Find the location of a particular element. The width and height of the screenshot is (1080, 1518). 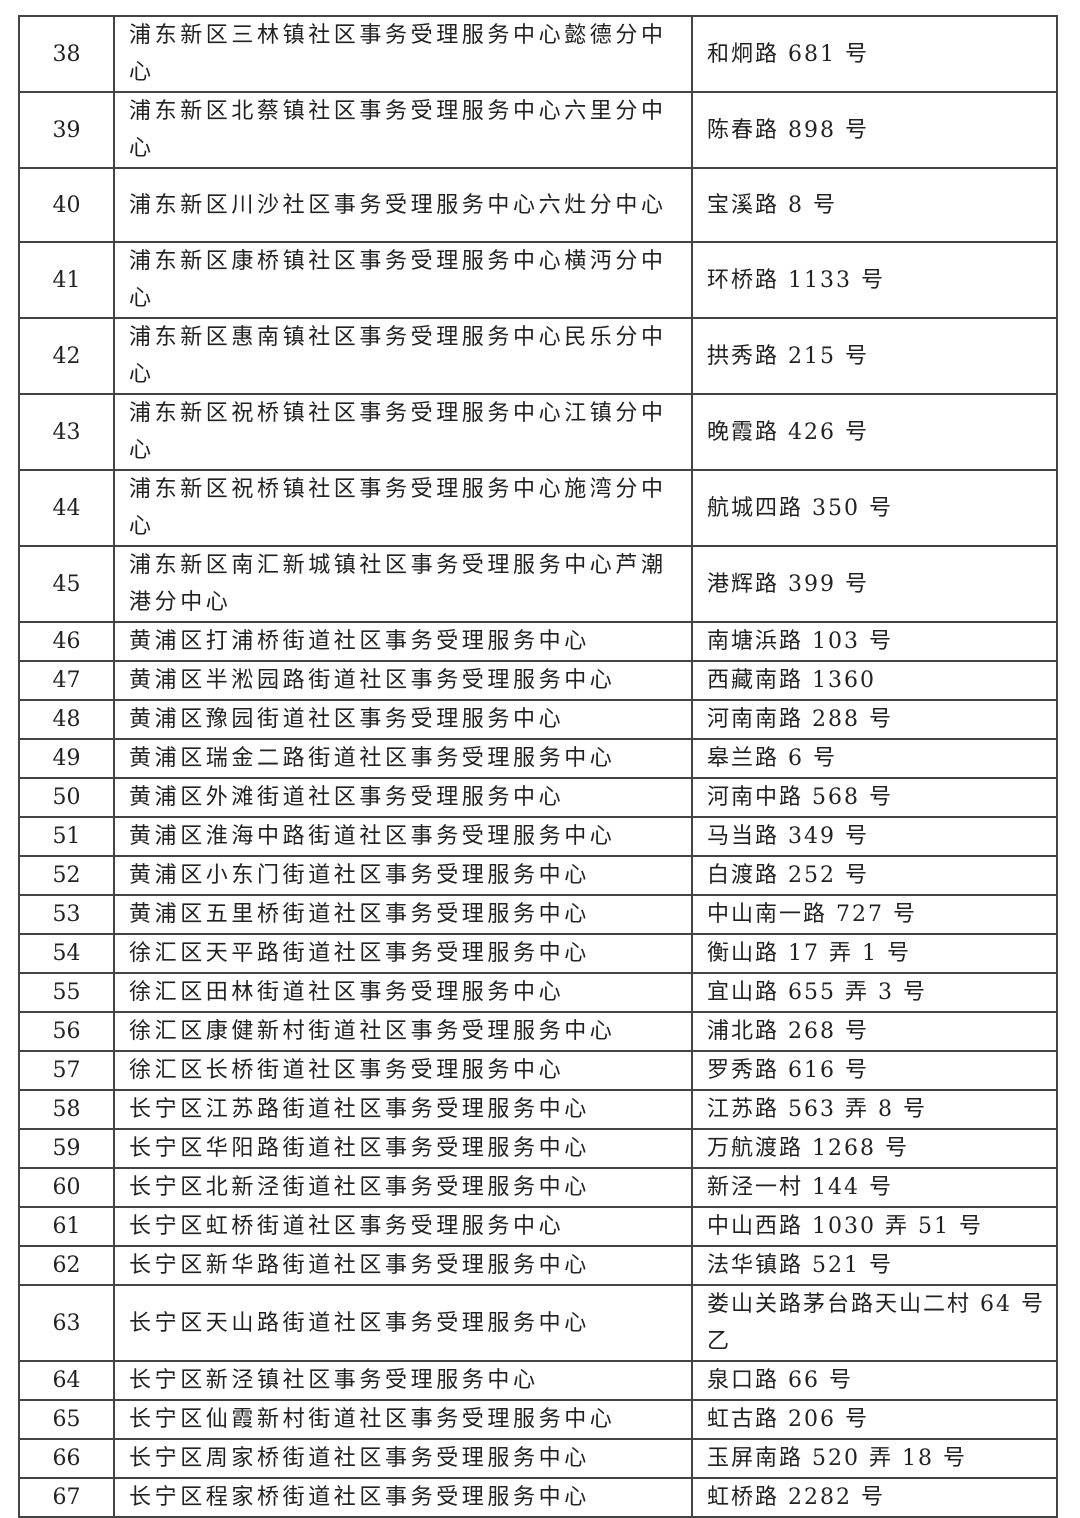

row-number-cell: 49 is located at coordinates (66, 758).